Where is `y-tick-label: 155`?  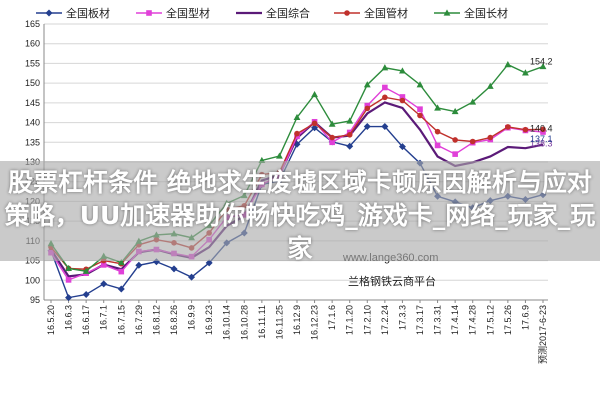 y-tick-label: 155 is located at coordinates (32, 63).